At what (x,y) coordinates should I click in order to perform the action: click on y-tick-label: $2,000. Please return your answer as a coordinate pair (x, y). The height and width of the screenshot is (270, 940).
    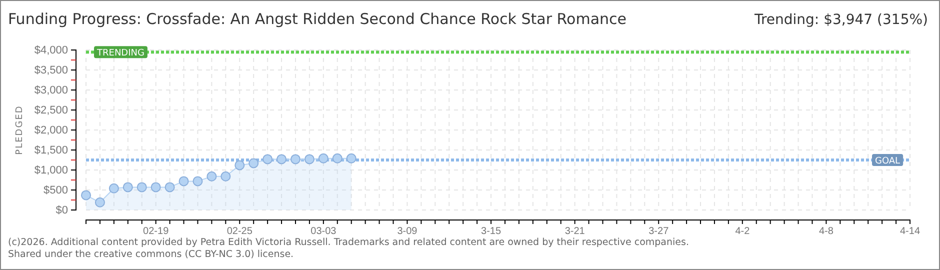
    Looking at the image, I should click on (51, 130).